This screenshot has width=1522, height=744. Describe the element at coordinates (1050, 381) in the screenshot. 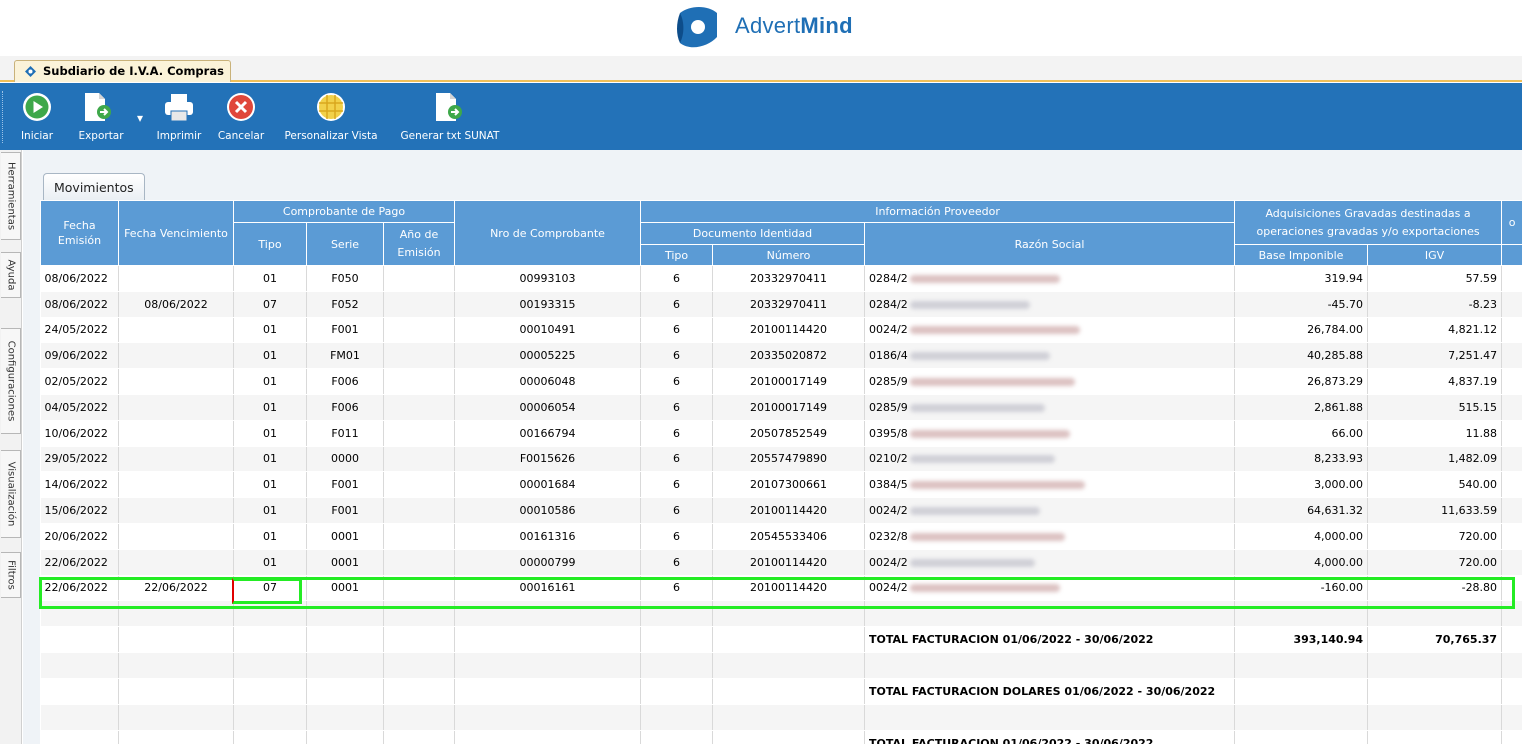

I see `cell-razon-social: 0285/9` at that location.